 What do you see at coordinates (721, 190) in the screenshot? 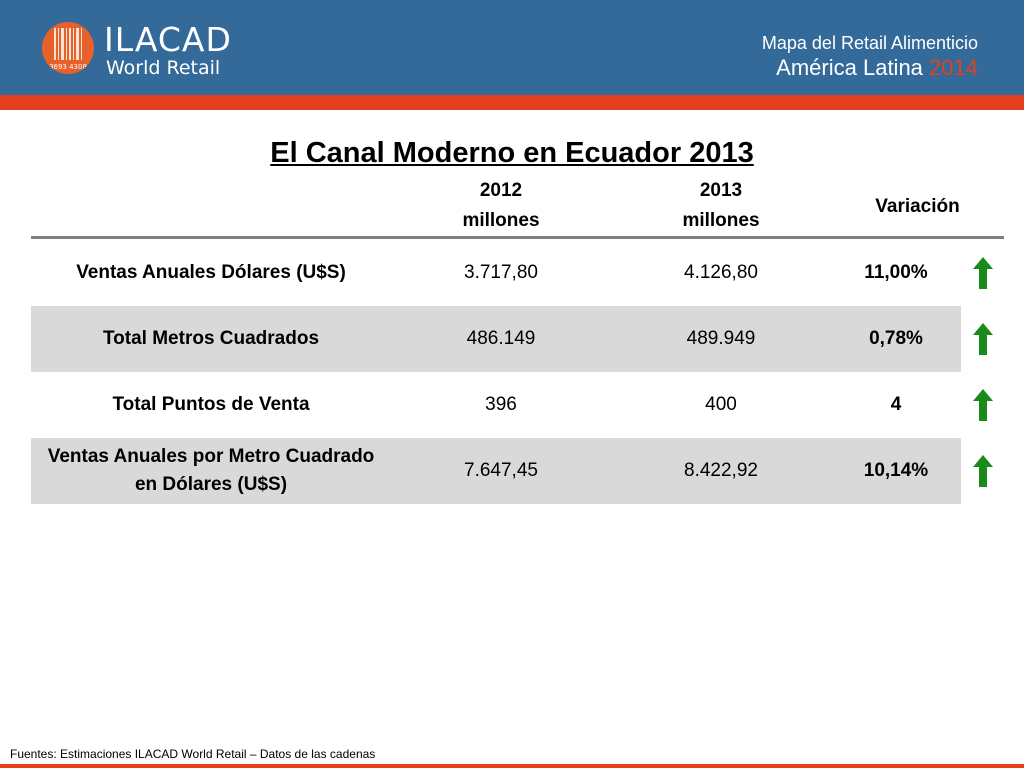
I see `column-header-2013-year: 2013` at bounding box center [721, 190].